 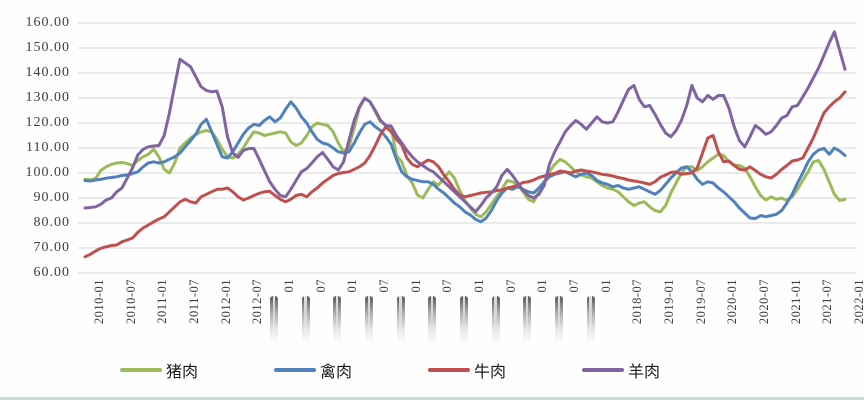 I want to click on pork-line-swatch, so click(x=140, y=370).